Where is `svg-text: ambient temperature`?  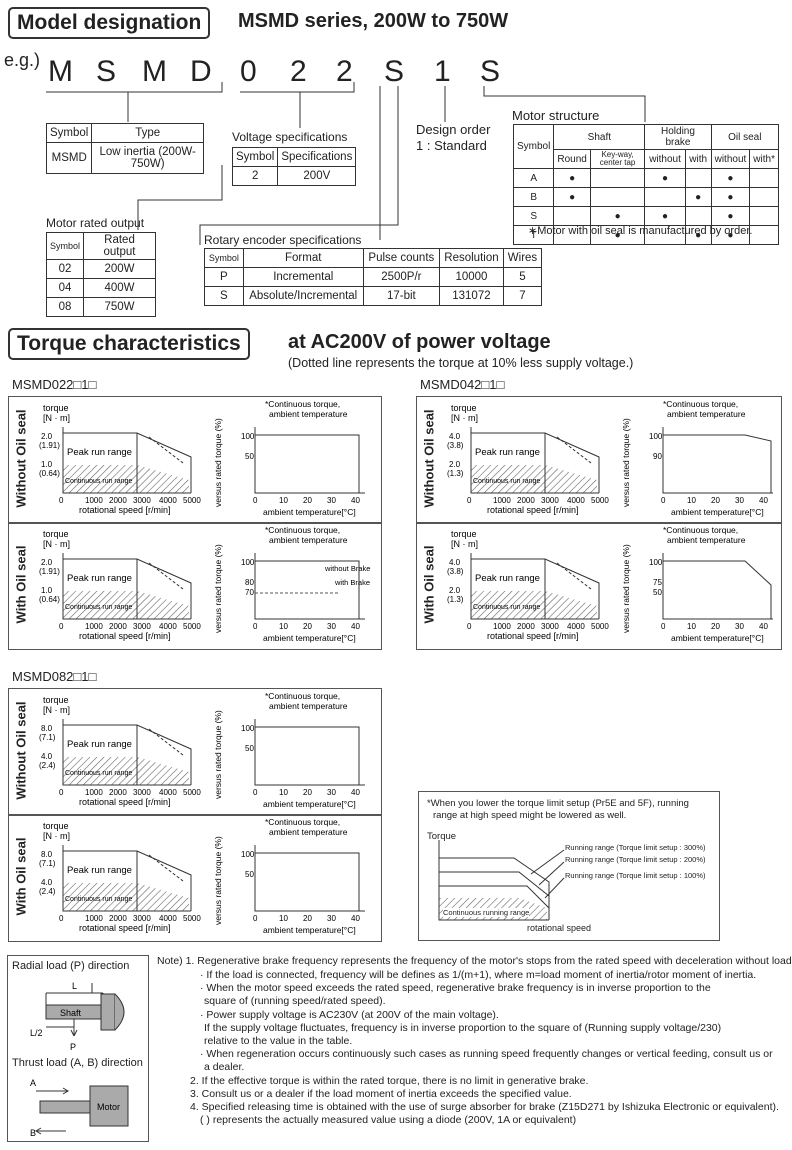
svg-text: ambient temperature is located at coordinates (308, 706).